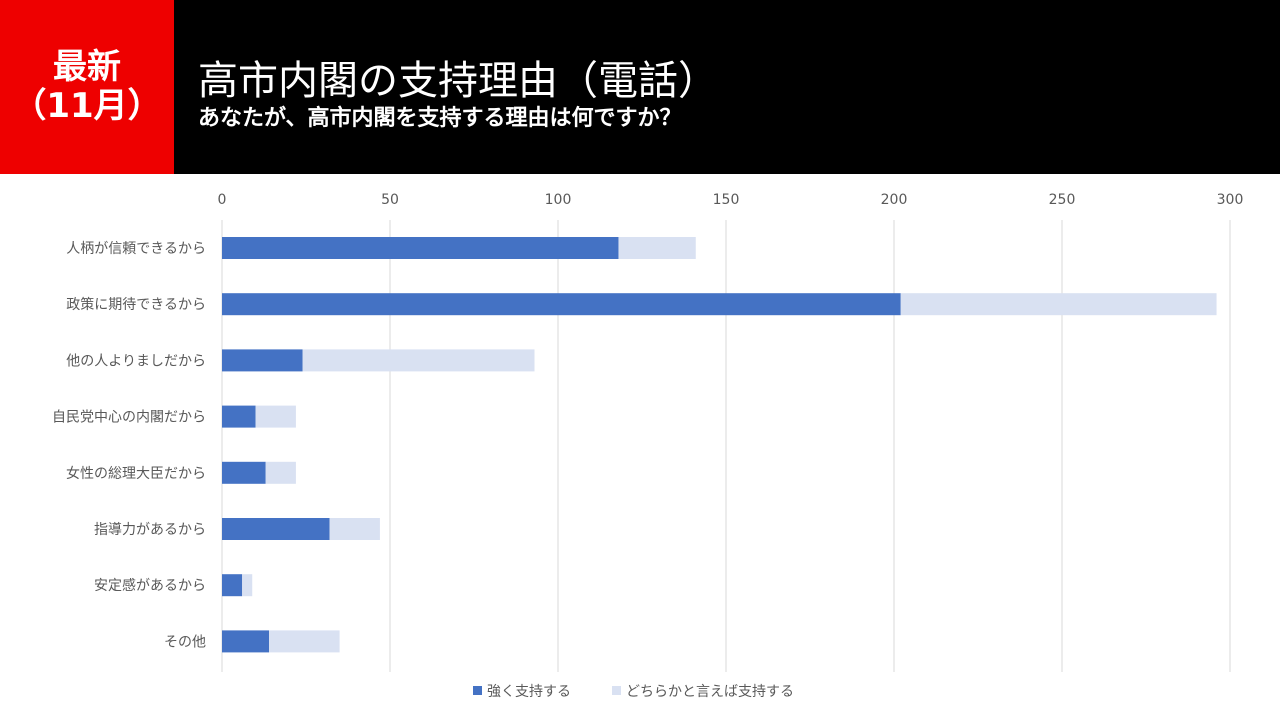  Describe the element at coordinates (710, 692) in the screenshot. I see `legend-label-somewhat: どちらかと言えば支持する` at that location.